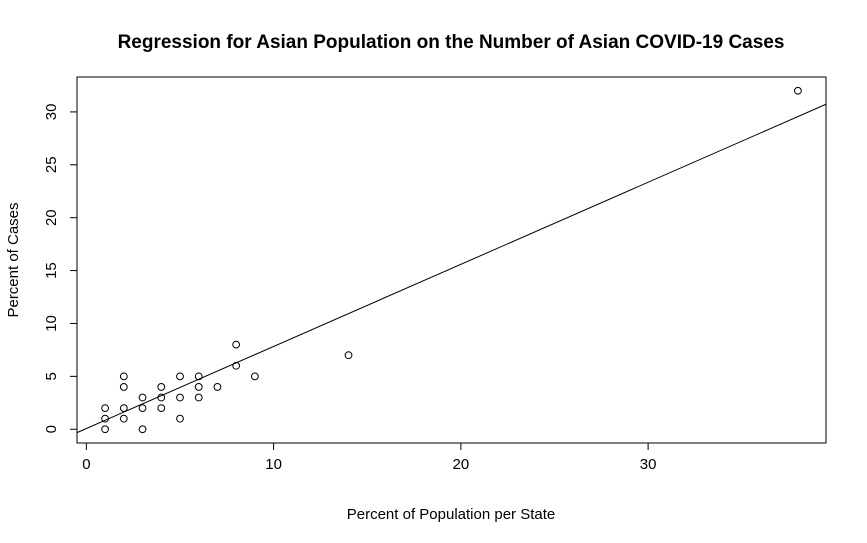 The height and width of the screenshot is (543, 867). Describe the element at coordinates (51, 112) in the screenshot. I see `y-tick-label: 30` at that location.